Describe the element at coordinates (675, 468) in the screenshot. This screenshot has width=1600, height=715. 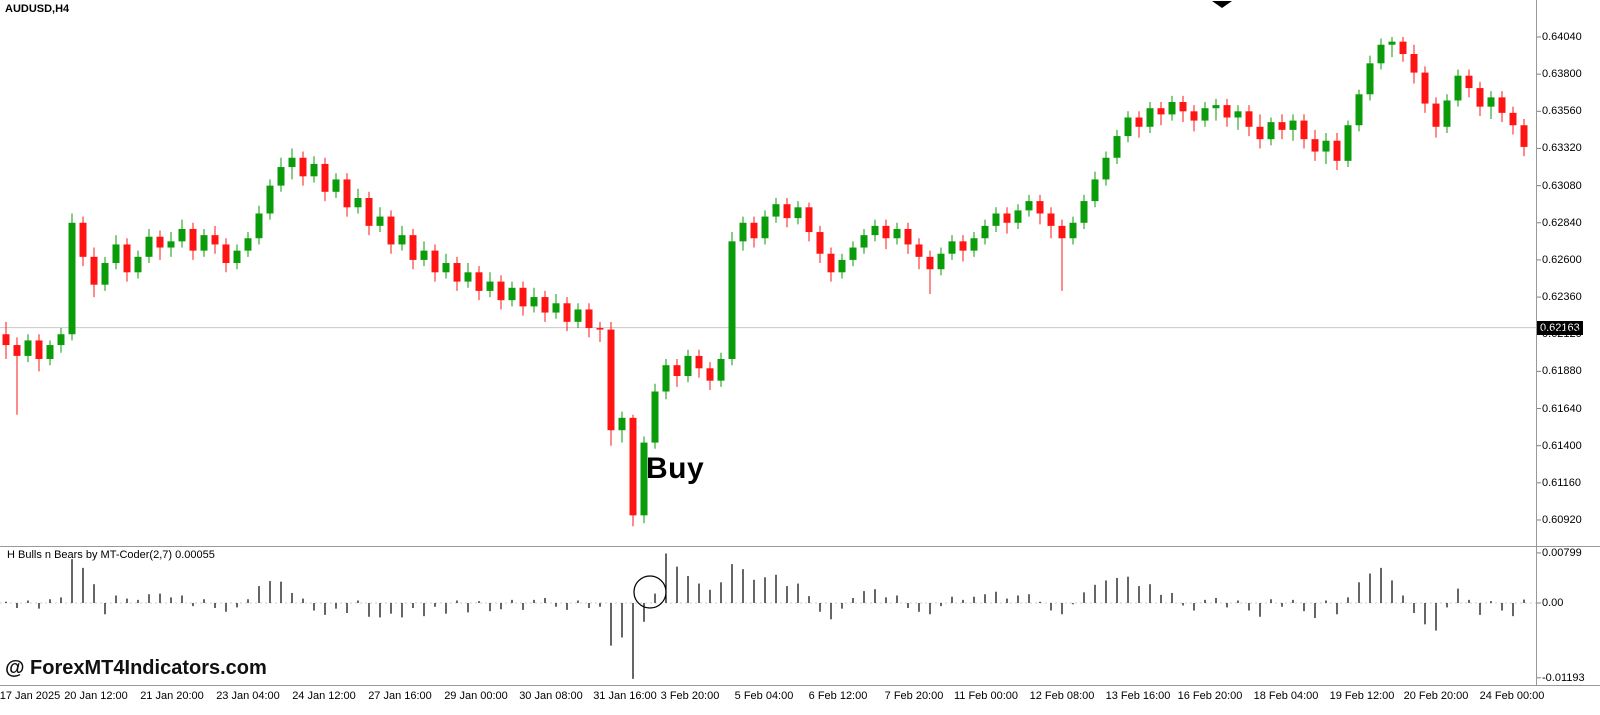
I see `buy-signal-annotation: Buy` at that location.